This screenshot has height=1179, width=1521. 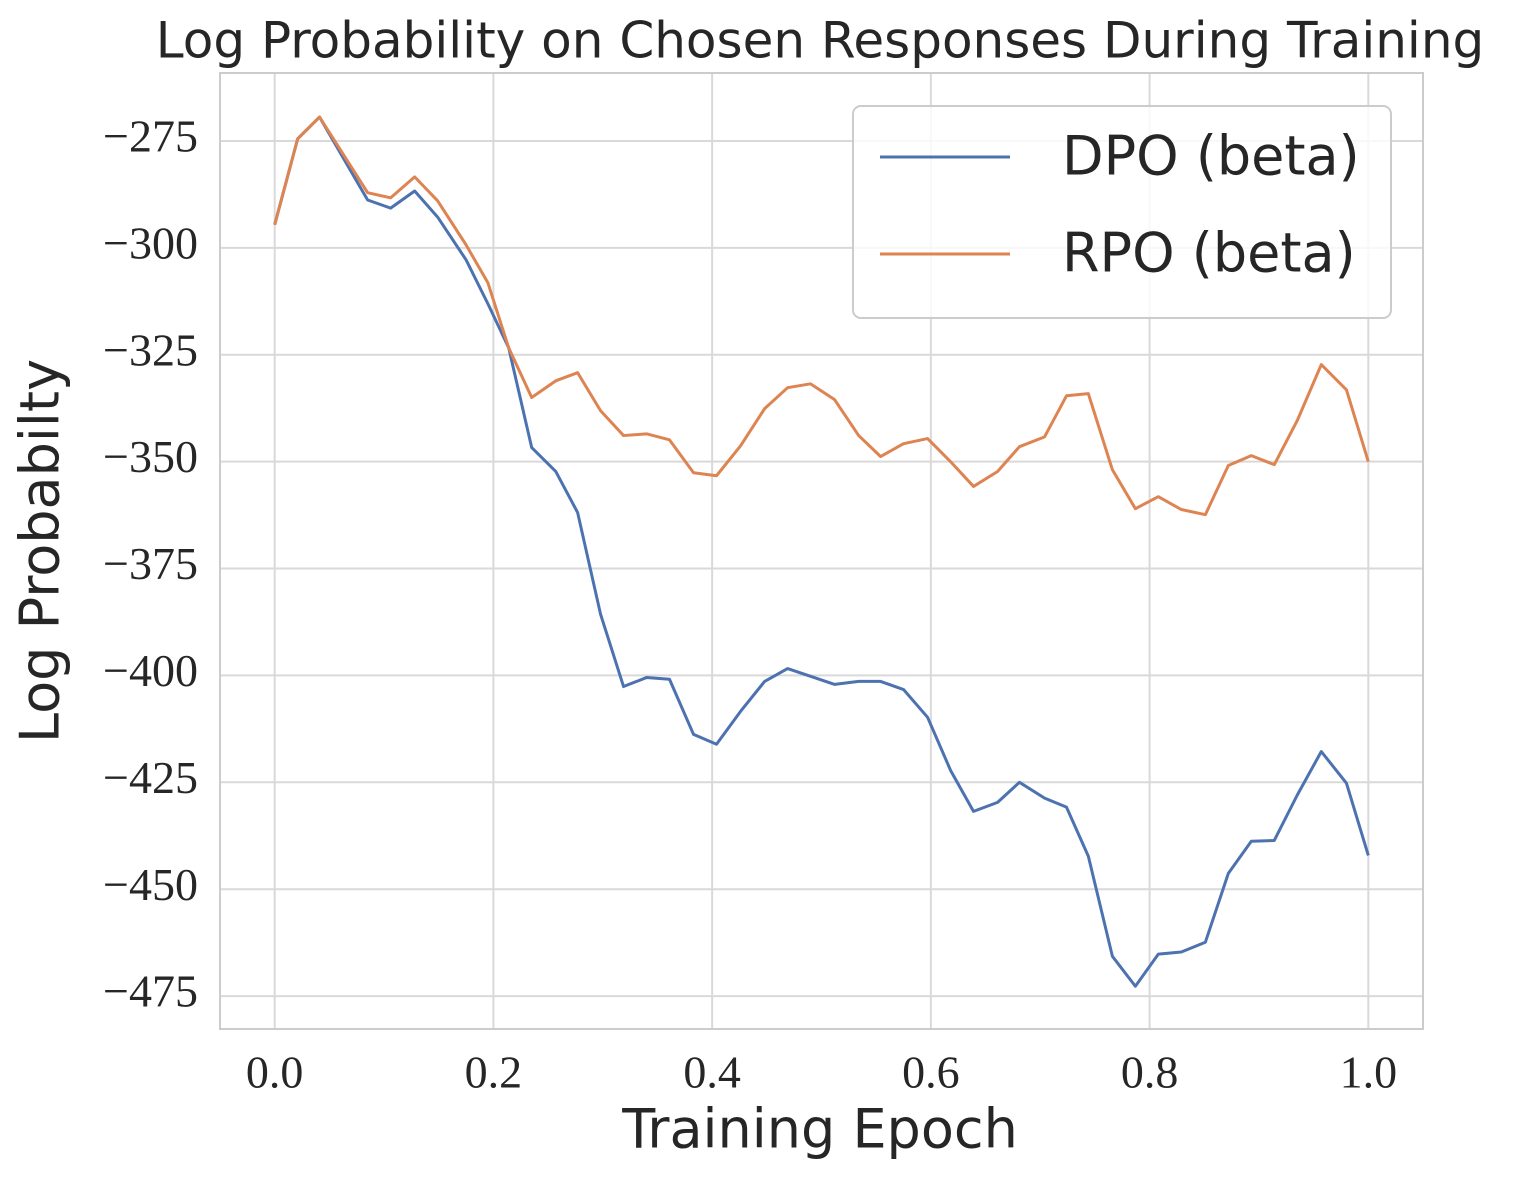 What do you see at coordinates (712, 1072) in the screenshot?
I see `x-tick-label: 0.4` at bounding box center [712, 1072].